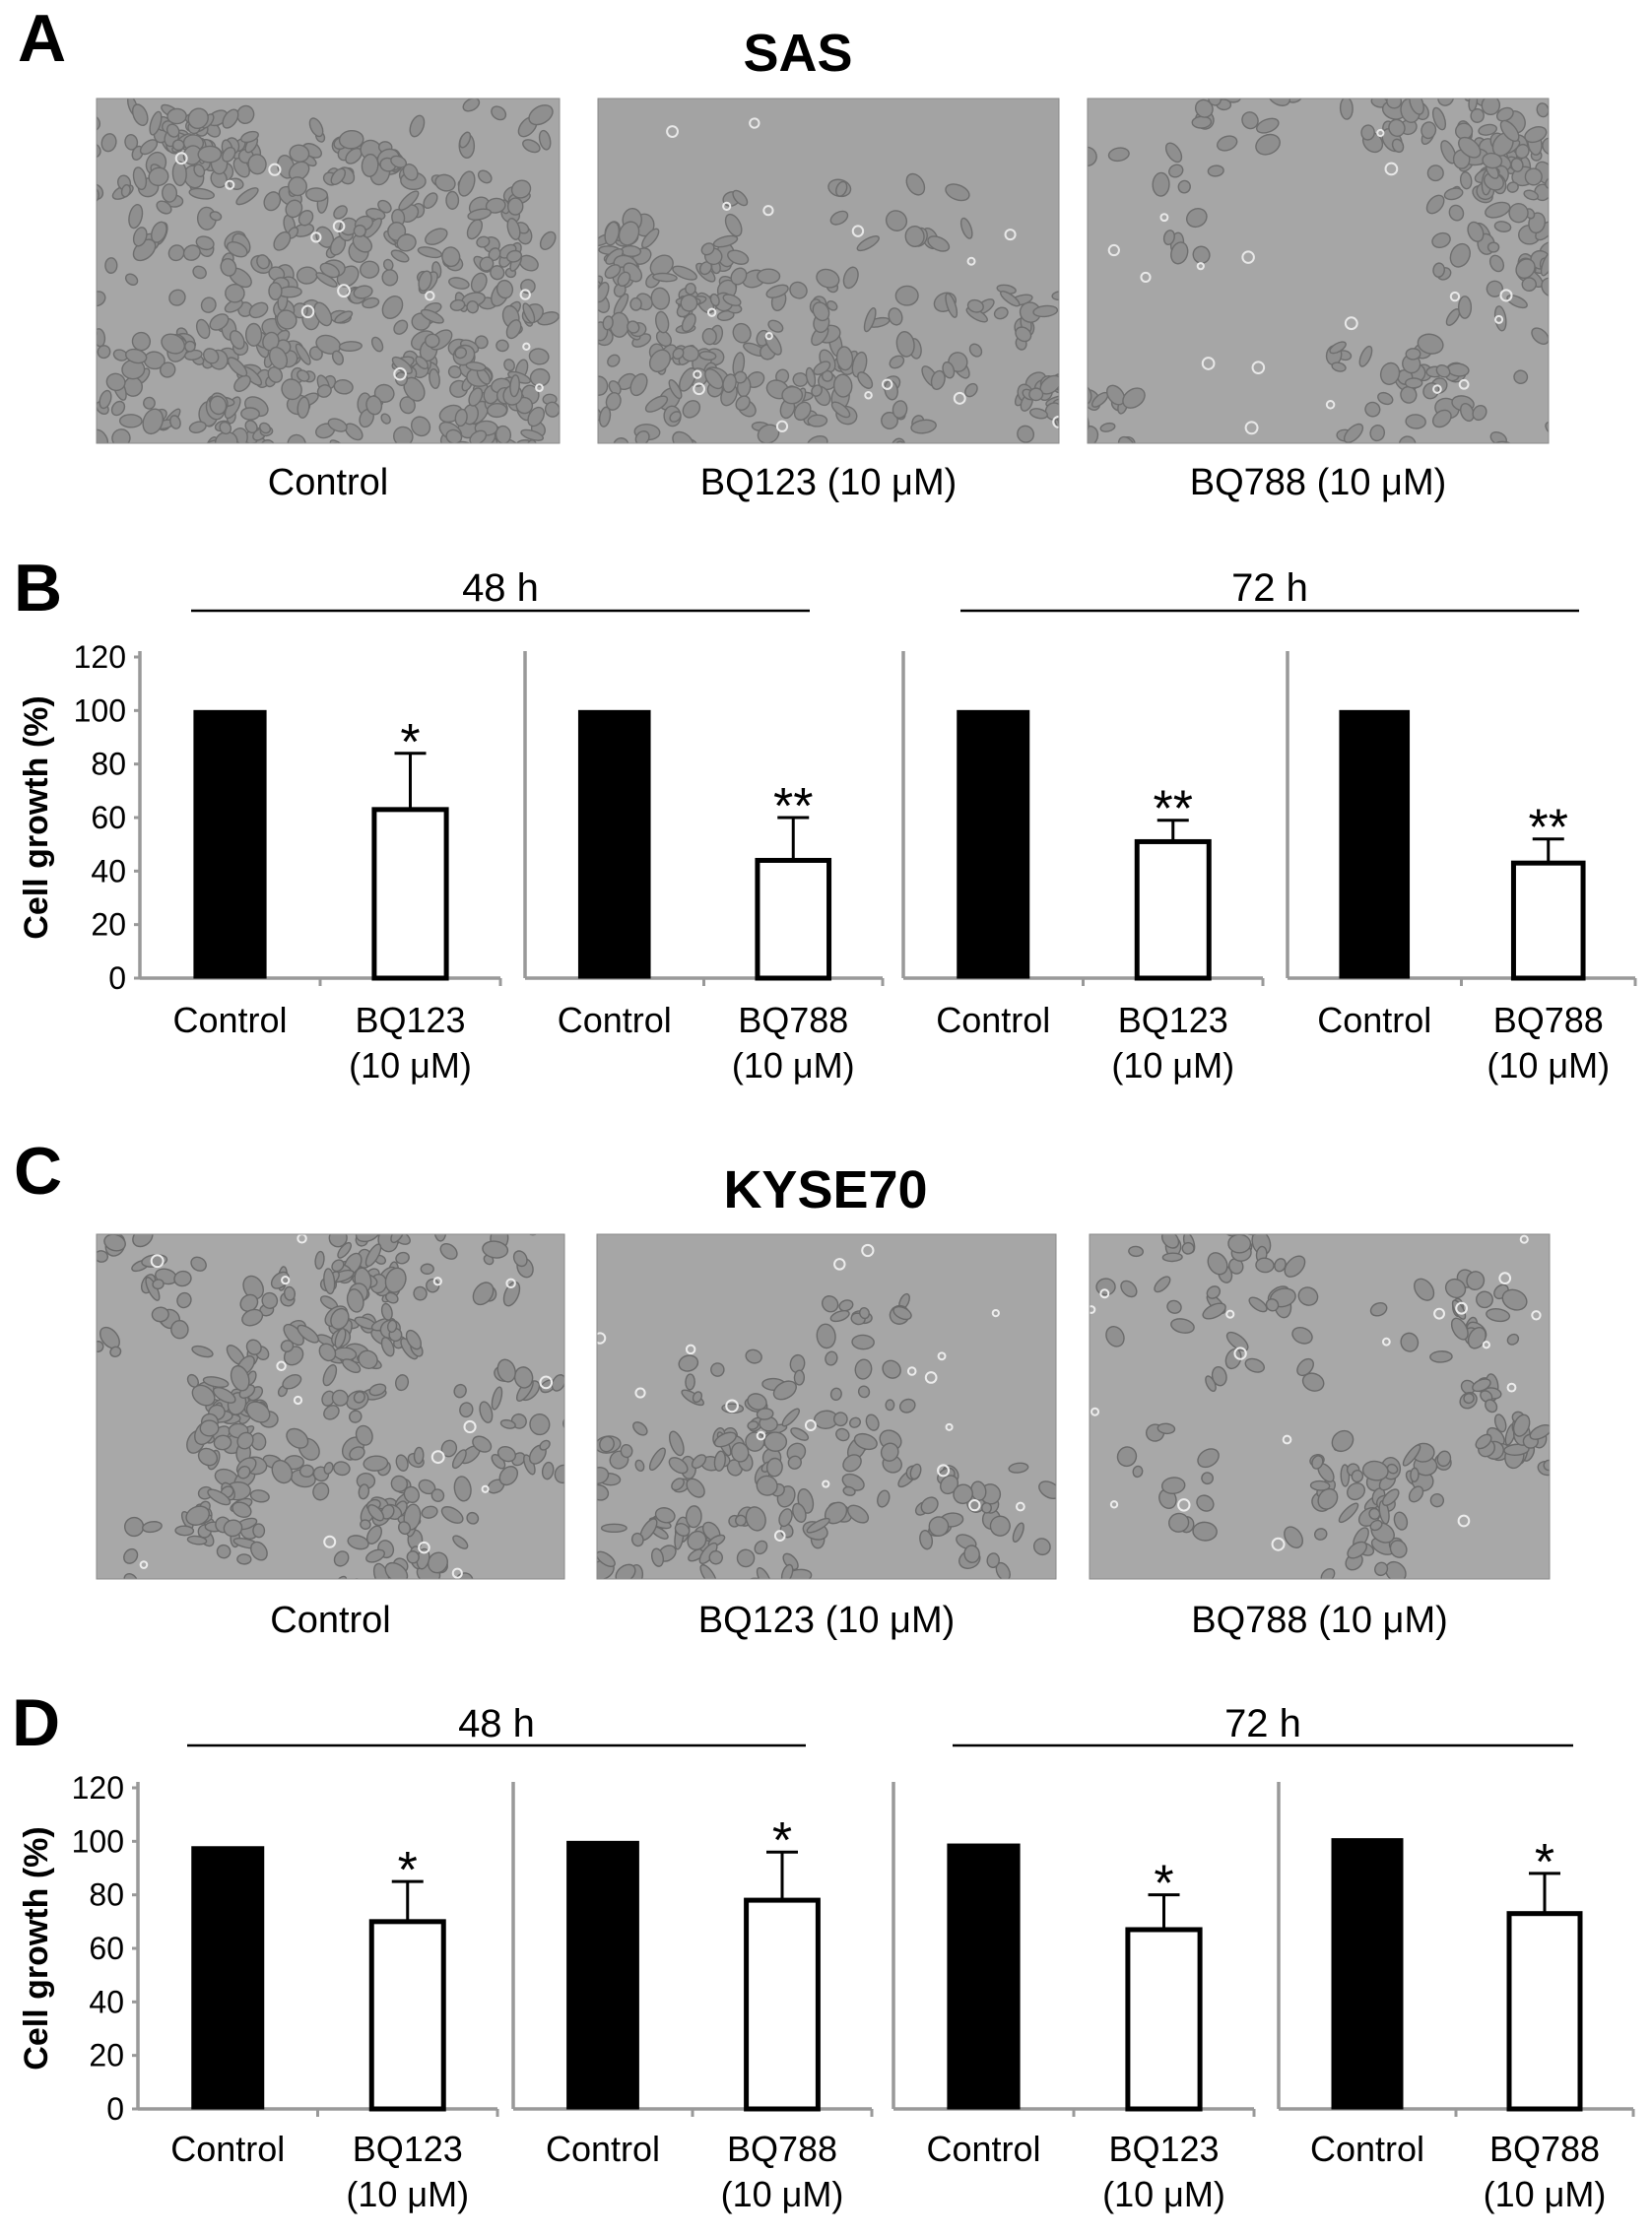 The image size is (1652, 2236). I want to click on control-bar, so click(1375, 844).